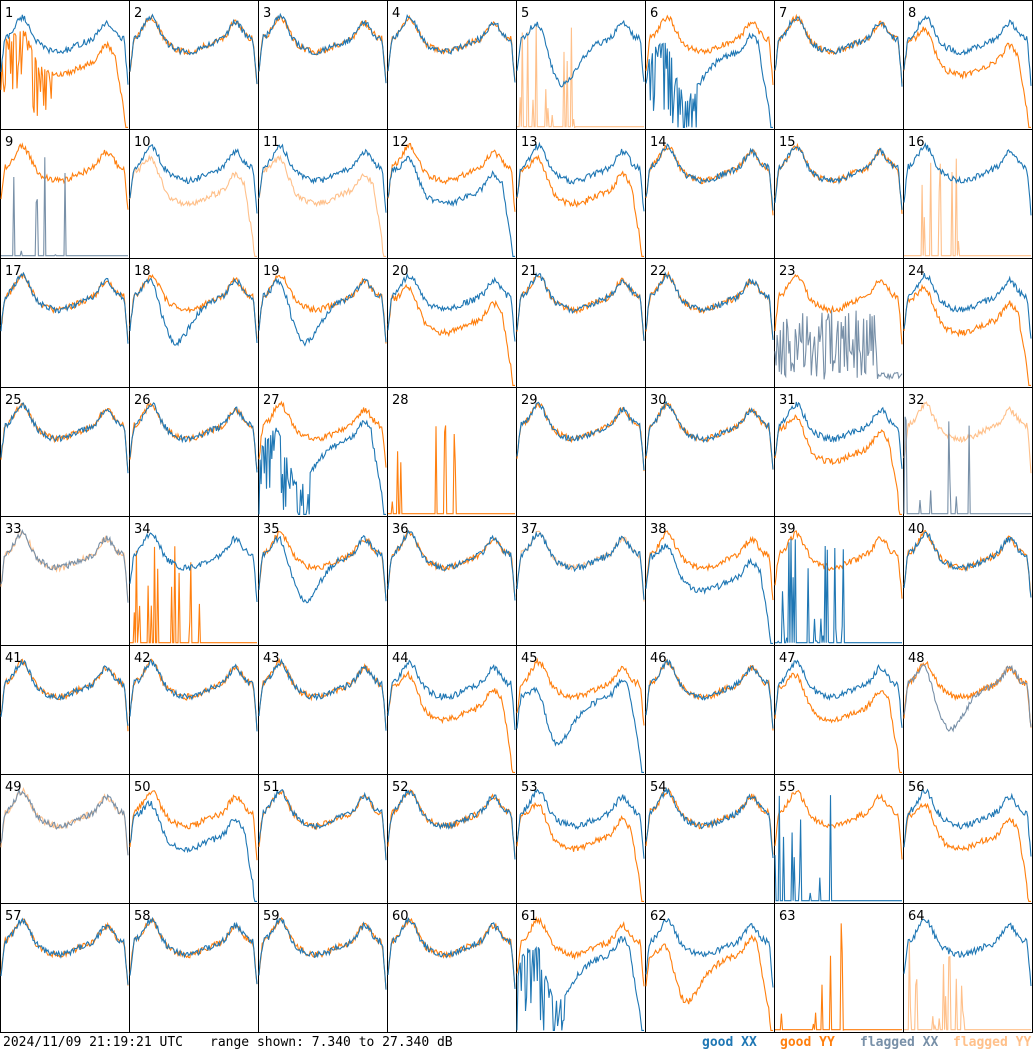 Image resolution: width=1033 pixels, height=1053 pixels. Describe the element at coordinates (452, 452) in the screenshot. I see `spectrum-tile-28: 28` at that location.